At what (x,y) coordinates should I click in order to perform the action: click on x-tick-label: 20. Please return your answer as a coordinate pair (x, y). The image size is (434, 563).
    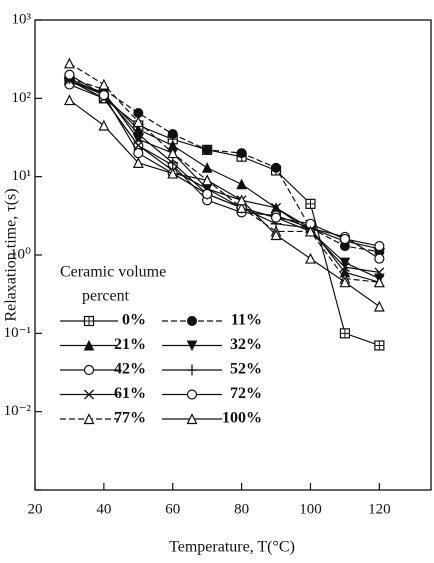
    Looking at the image, I should click on (35, 509).